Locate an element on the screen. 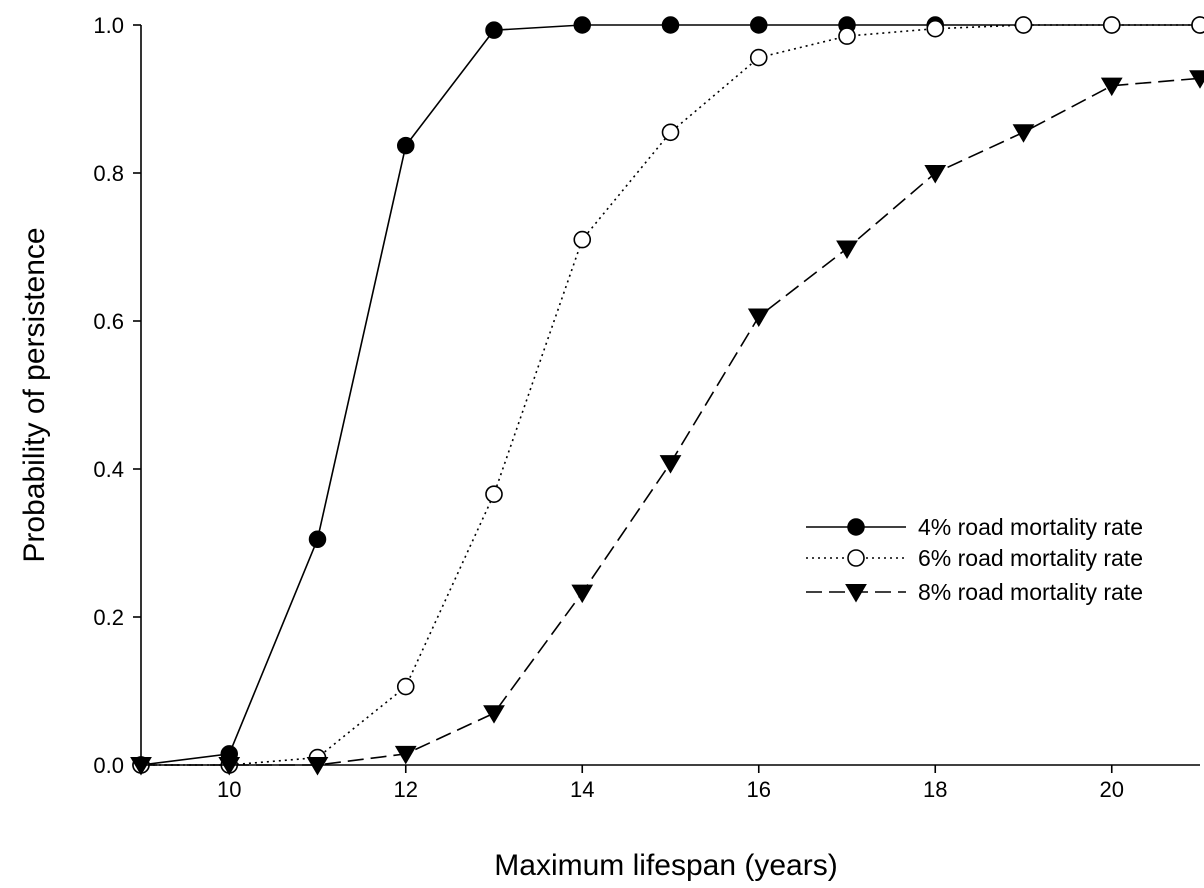 This screenshot has width=1204, height=888. legend-entry-3: 8% road mortality rate is located at coordinates (974, 592).